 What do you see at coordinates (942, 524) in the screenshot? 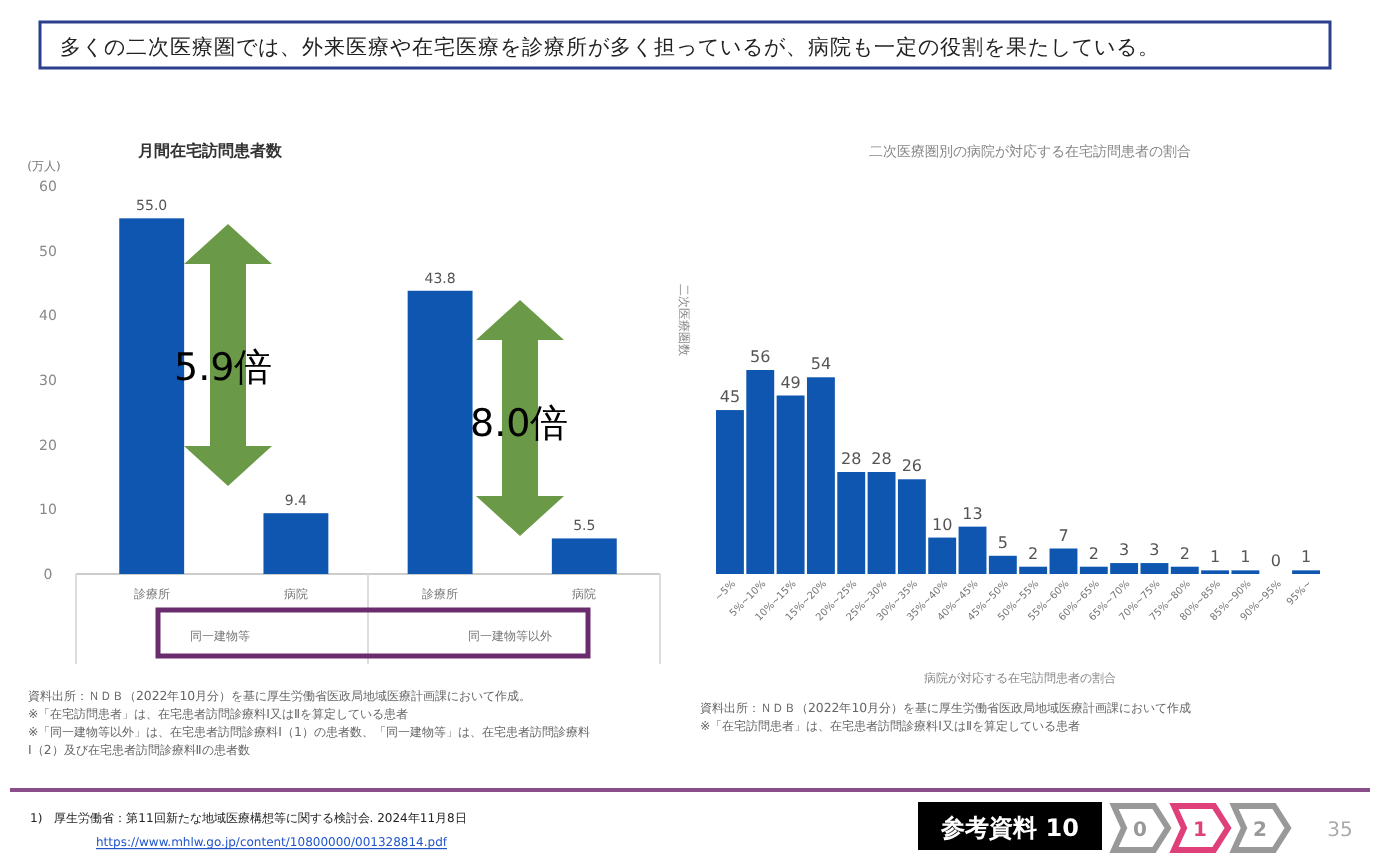
I see `data-label: 10` at bounding box center [942, 524].